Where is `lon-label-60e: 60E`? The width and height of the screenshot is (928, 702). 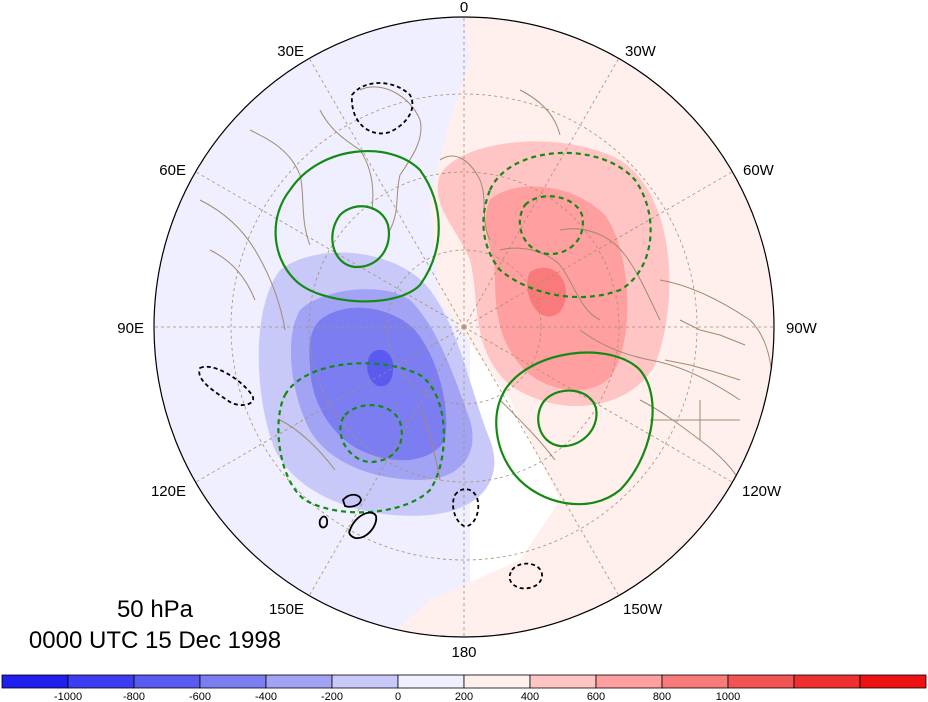
lon-label-60e: 60E is located at coordinates (172, 170).